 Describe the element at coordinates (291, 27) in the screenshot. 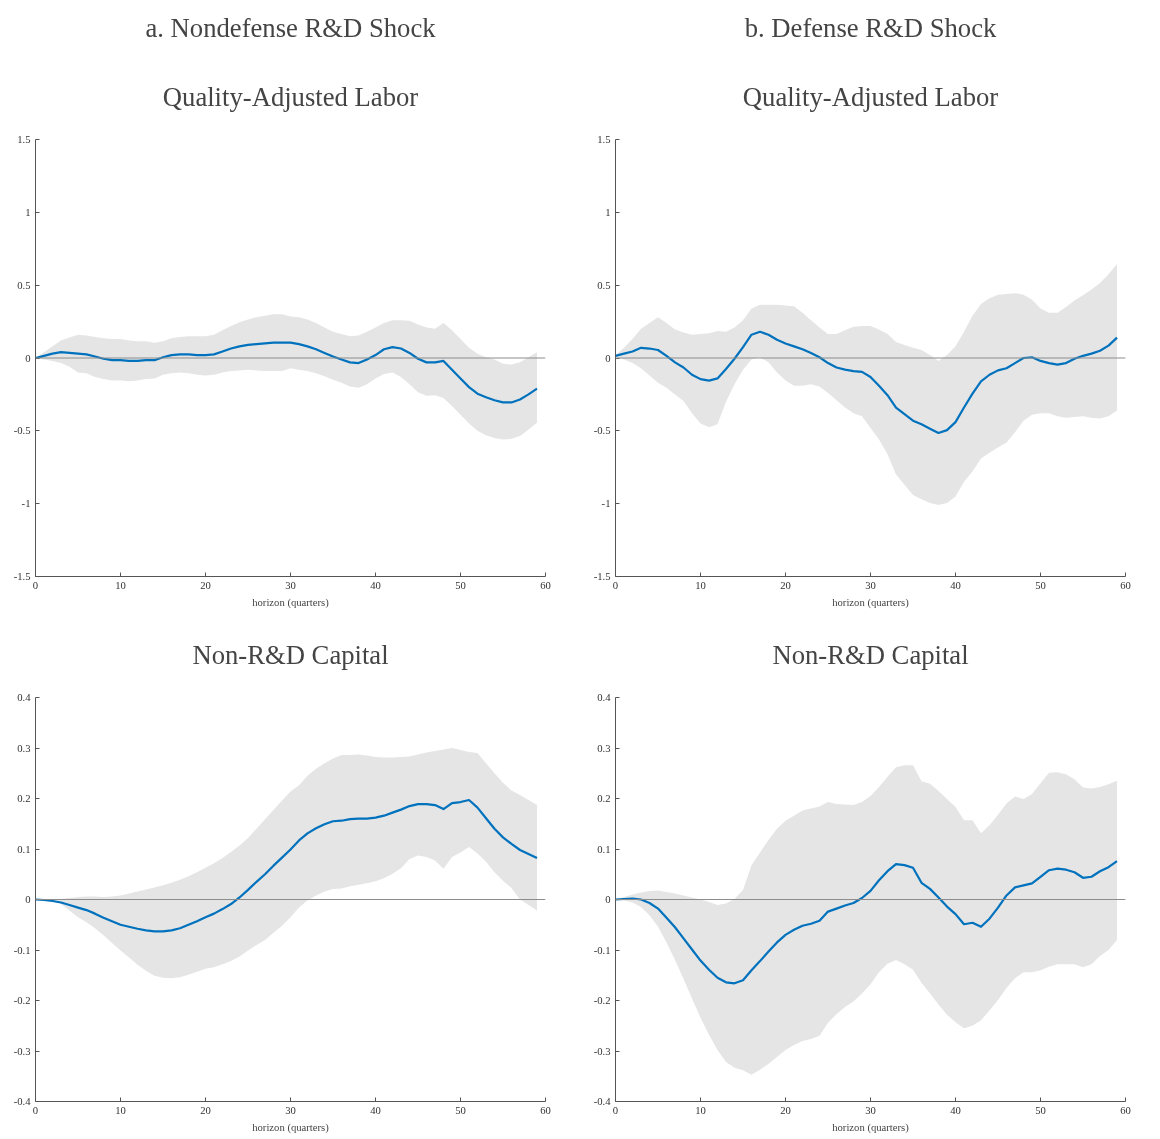

I see `chart-title: a. Nondefense R&D Shock` at that location.